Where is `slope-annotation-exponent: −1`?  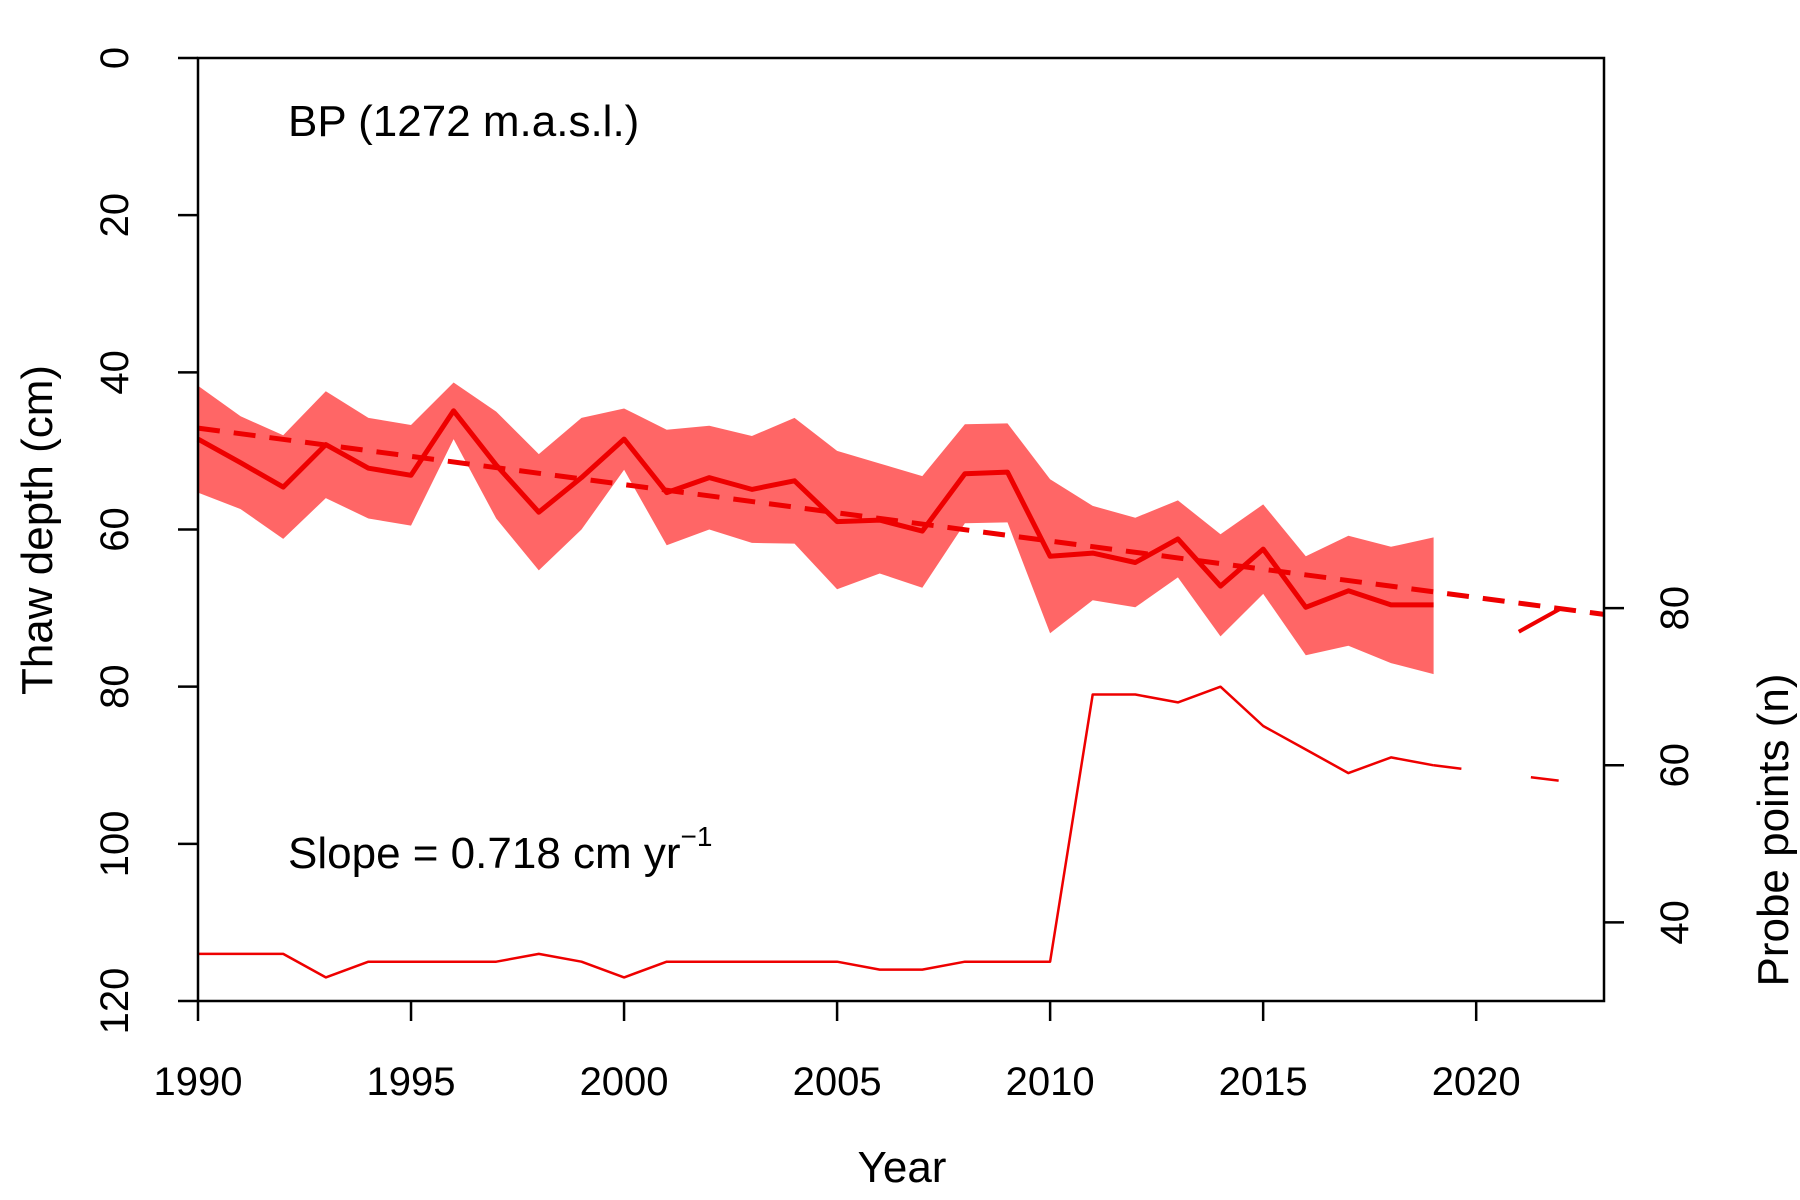
slope-annotation-exponent: −1 is located at coordinates (697, 836).